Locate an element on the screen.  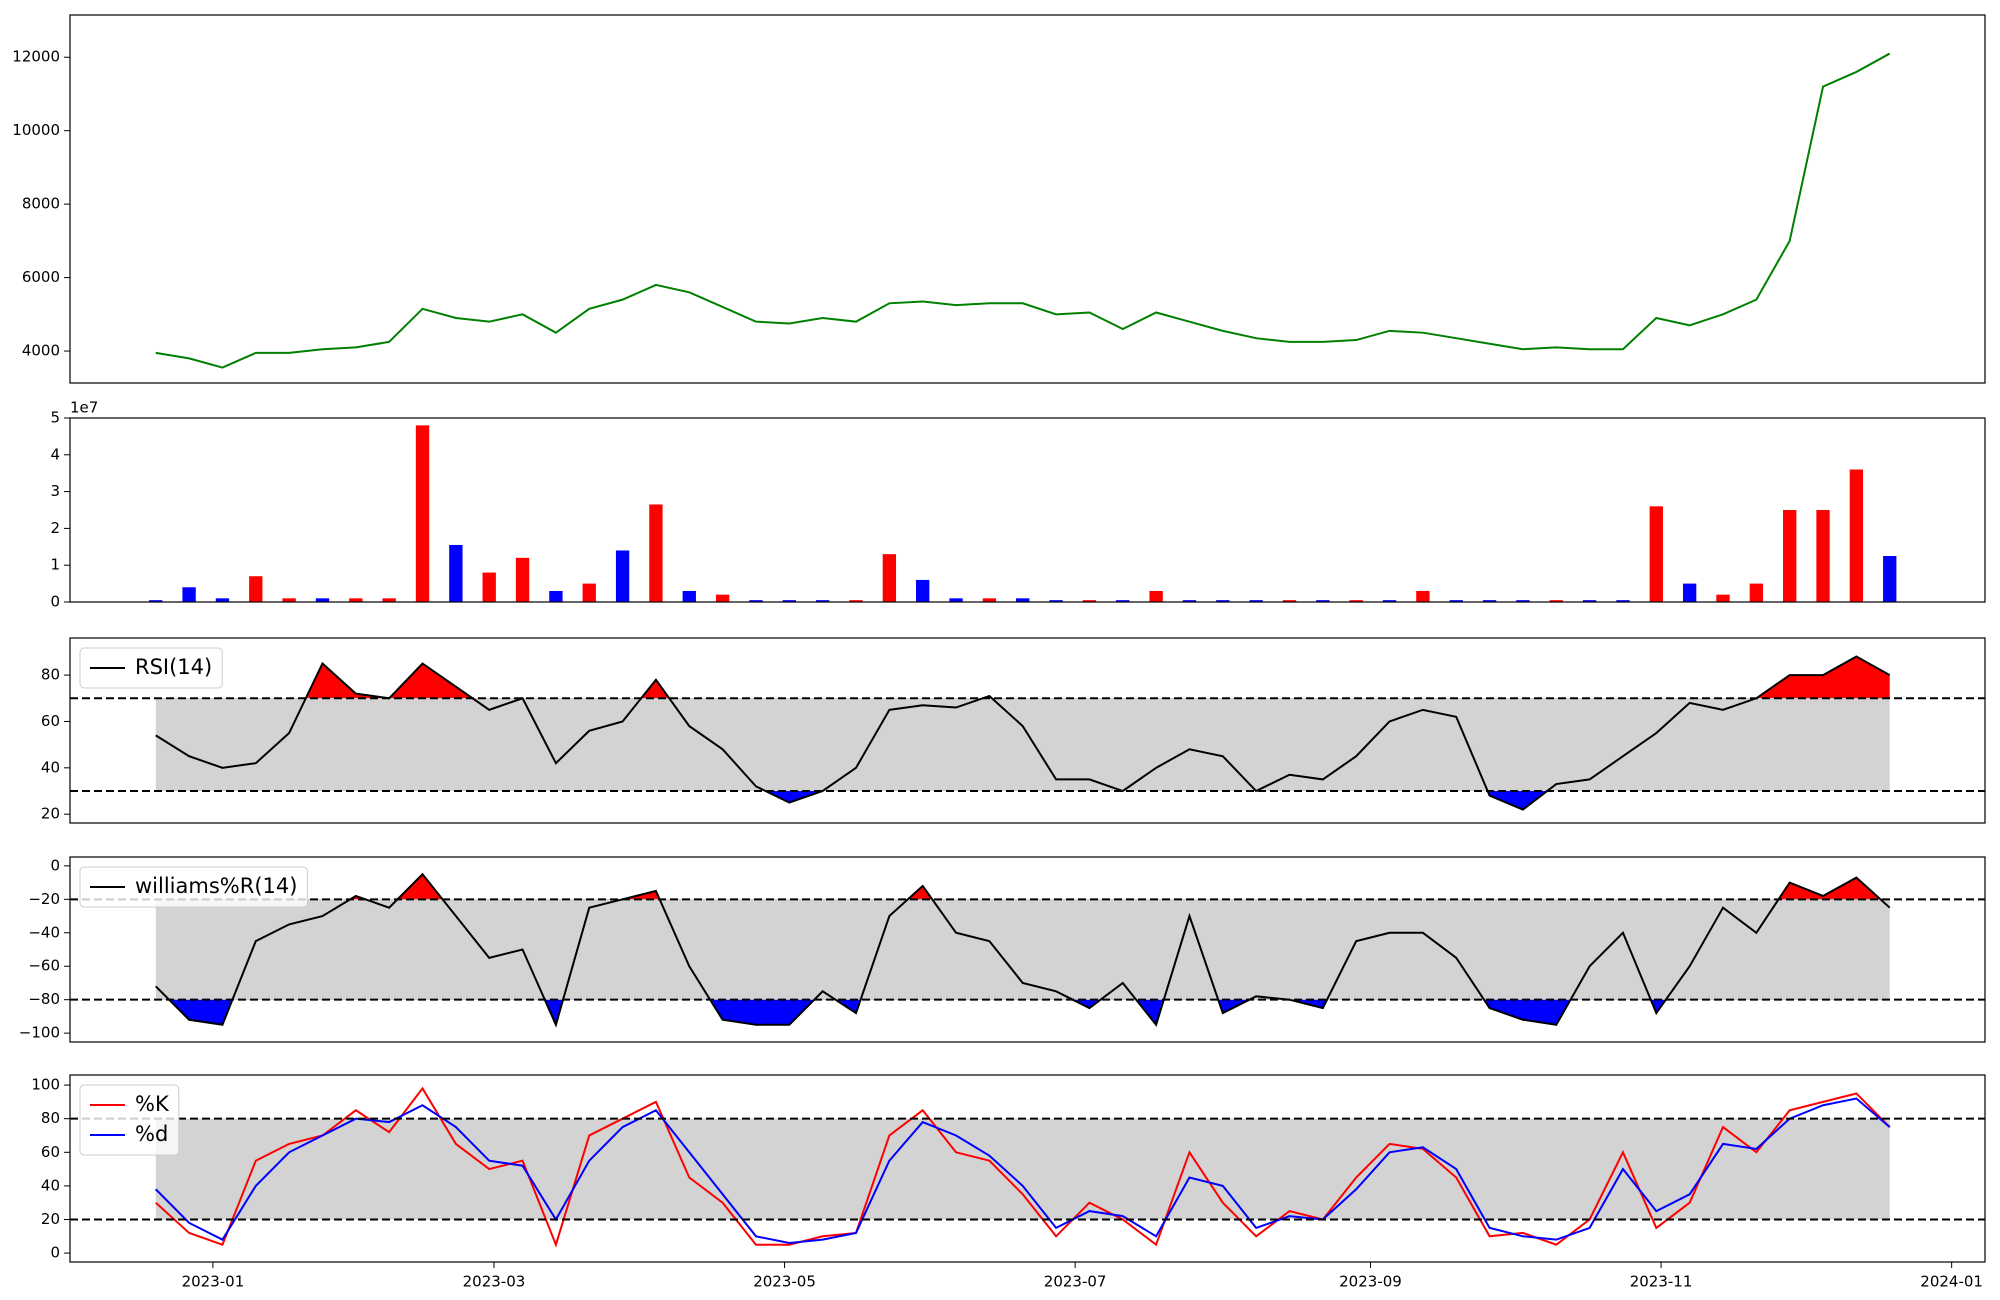
y-tick-label: 80 is located at coordinates (50, 1118).